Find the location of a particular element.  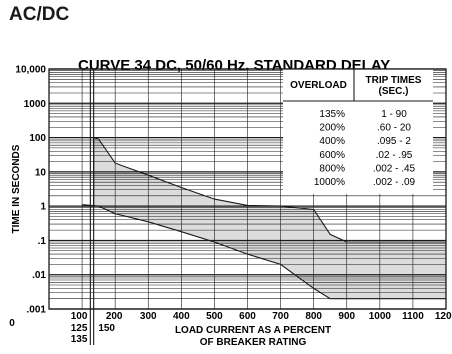

x-tick-label: 1100 is located at coordinates (413, 316).